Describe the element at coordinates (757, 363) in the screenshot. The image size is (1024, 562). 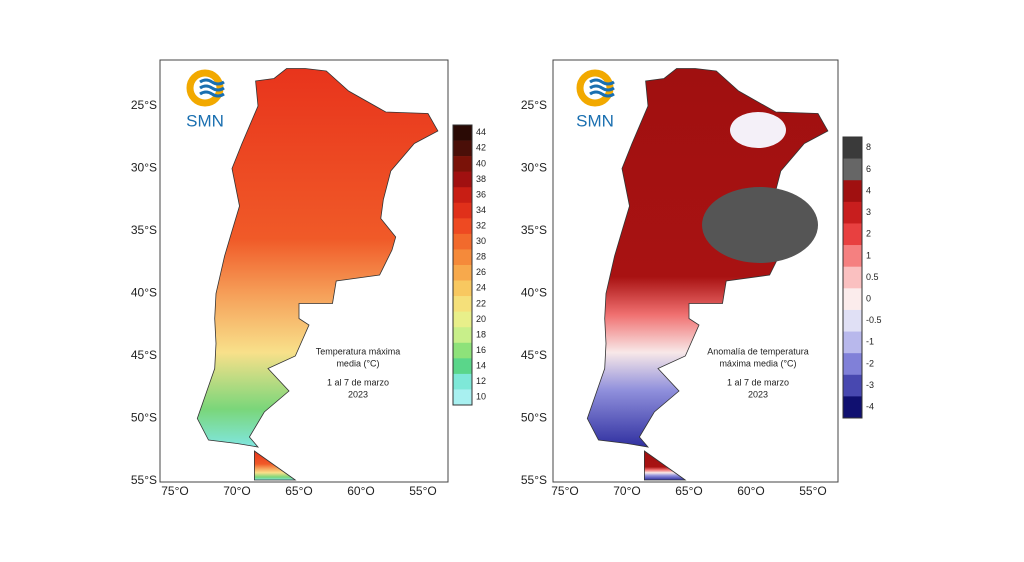
I see `caption: máxima media (°C)` at that location.